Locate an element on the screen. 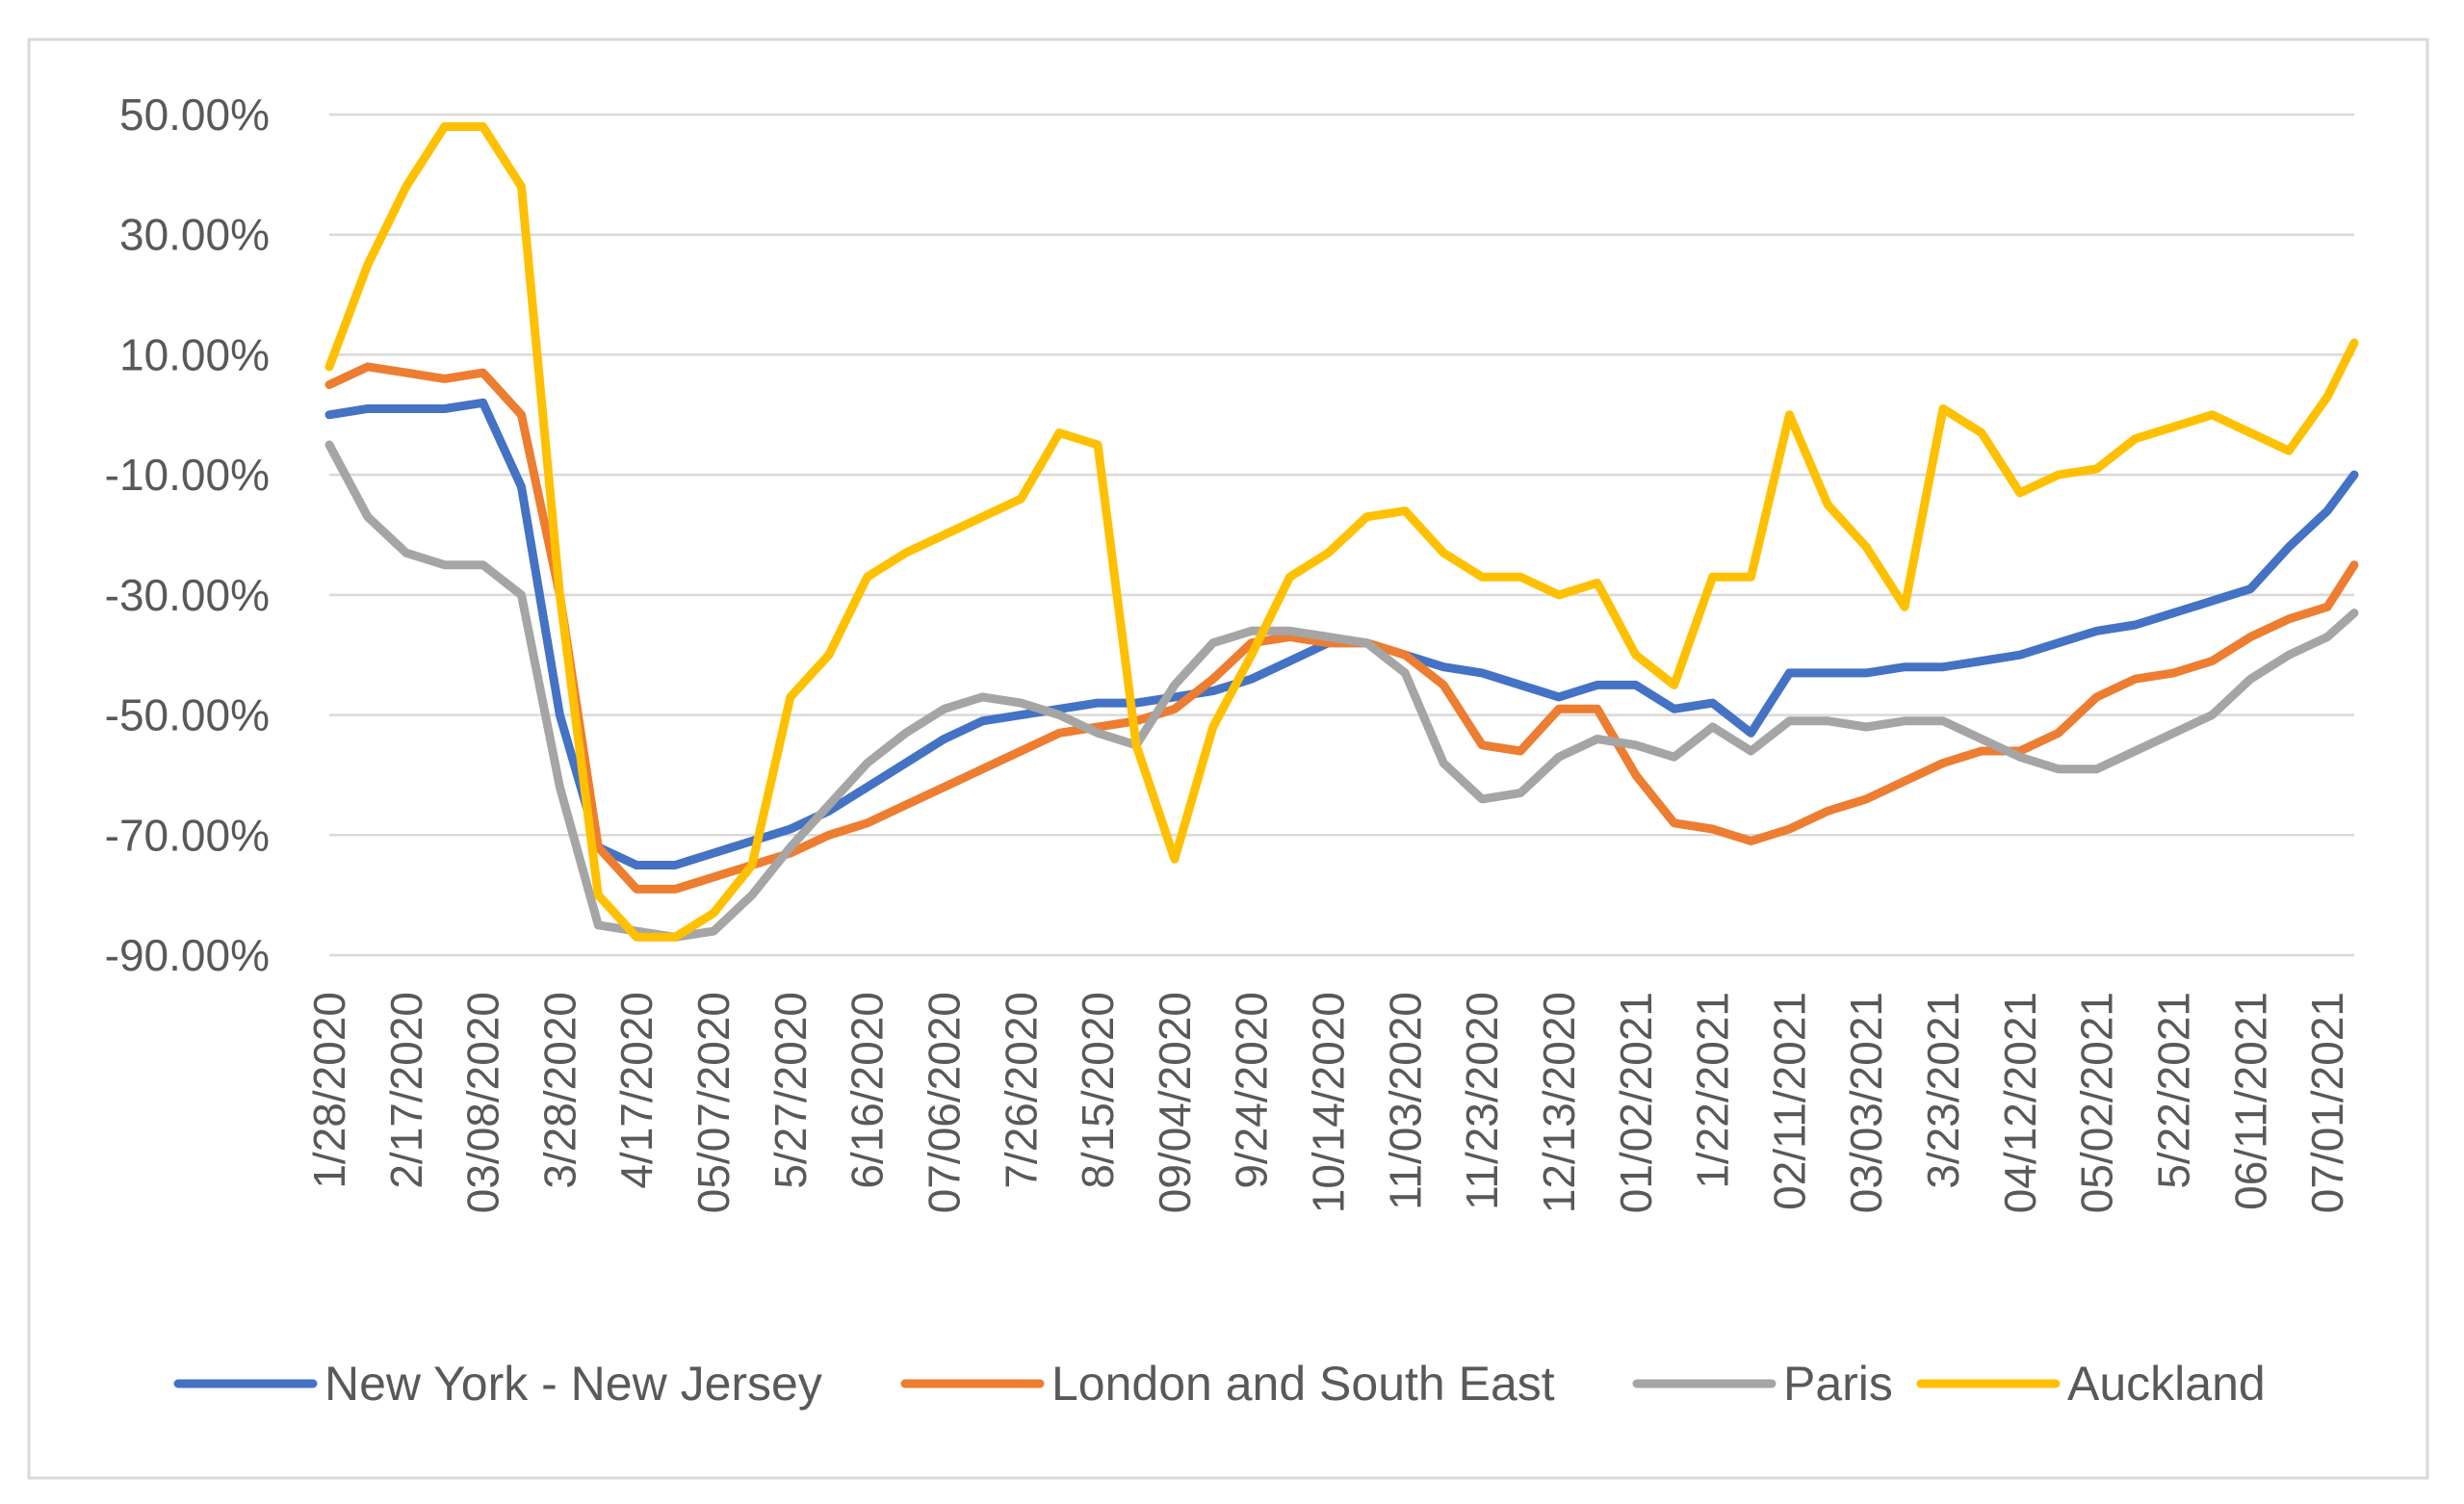 This screenshot has width=2464, height=1504. y-tick-label: -30.00% is located at coordinates (187, 595).